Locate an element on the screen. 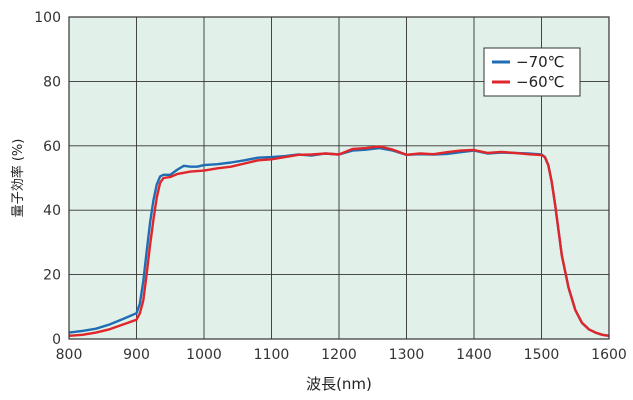 This screenshot has height=400, width=633. y-tick-labels: 0 20 40 60 80 100 is located at coordinates (47, 179).